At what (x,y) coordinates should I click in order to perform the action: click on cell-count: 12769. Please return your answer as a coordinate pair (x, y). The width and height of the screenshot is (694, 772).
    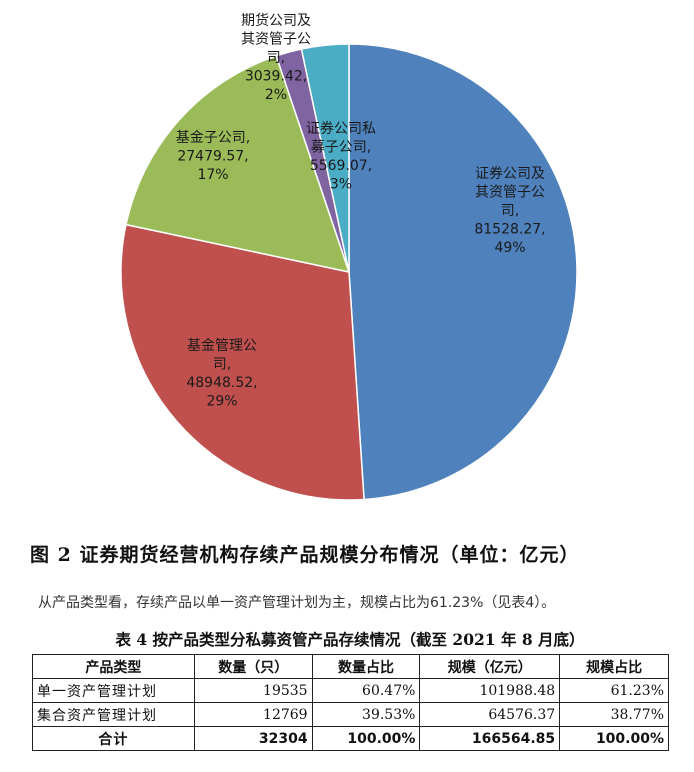
    Looking at the image, I should click on (253, 714).